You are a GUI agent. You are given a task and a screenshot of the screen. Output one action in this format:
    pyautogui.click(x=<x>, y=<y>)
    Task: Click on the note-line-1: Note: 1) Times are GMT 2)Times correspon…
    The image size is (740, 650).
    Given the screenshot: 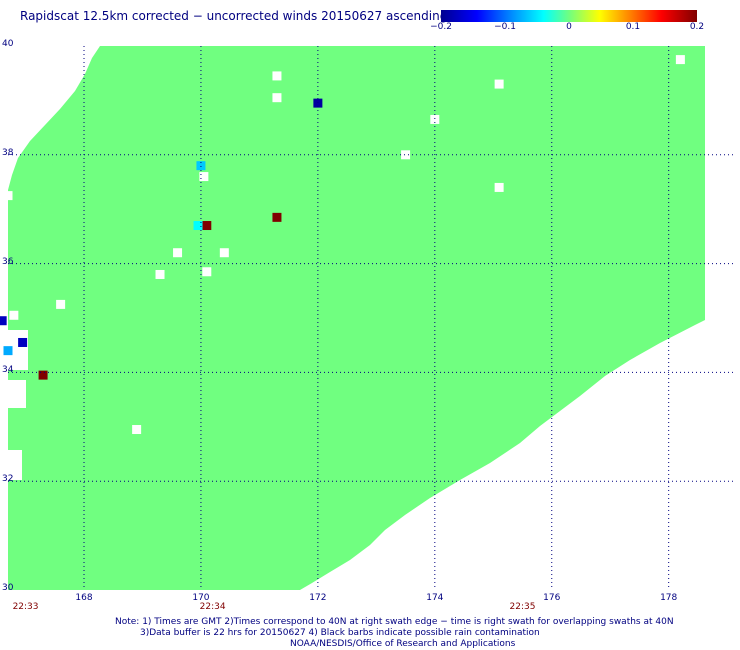 What is the action you would take?
    pyautogui.click(x=394, y=622)
    